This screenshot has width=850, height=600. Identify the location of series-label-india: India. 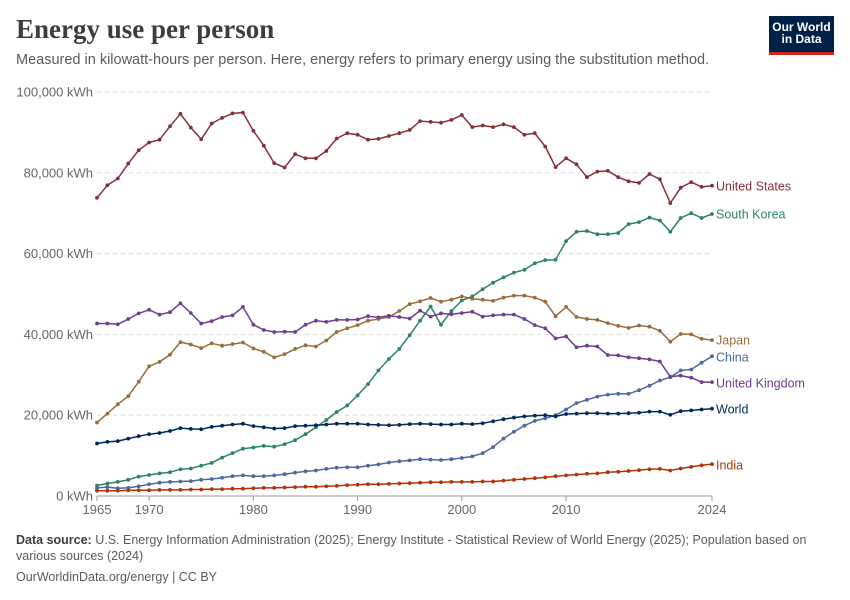
(729, 466).